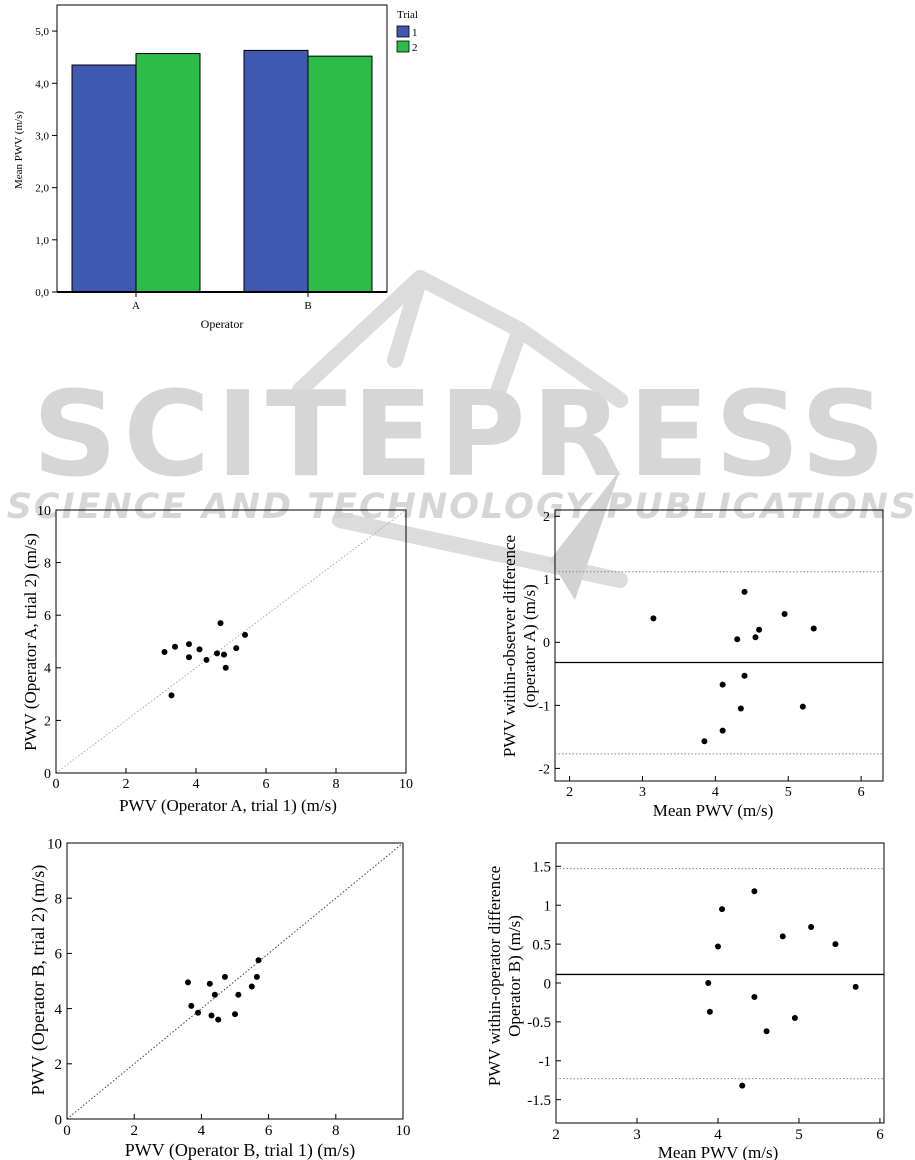 This screenshot has width=915, height=1160. What do you see at coordinates (136, 306) in the screenshot?
I see `x-tick-label: A` at bounding box center [136, 306].